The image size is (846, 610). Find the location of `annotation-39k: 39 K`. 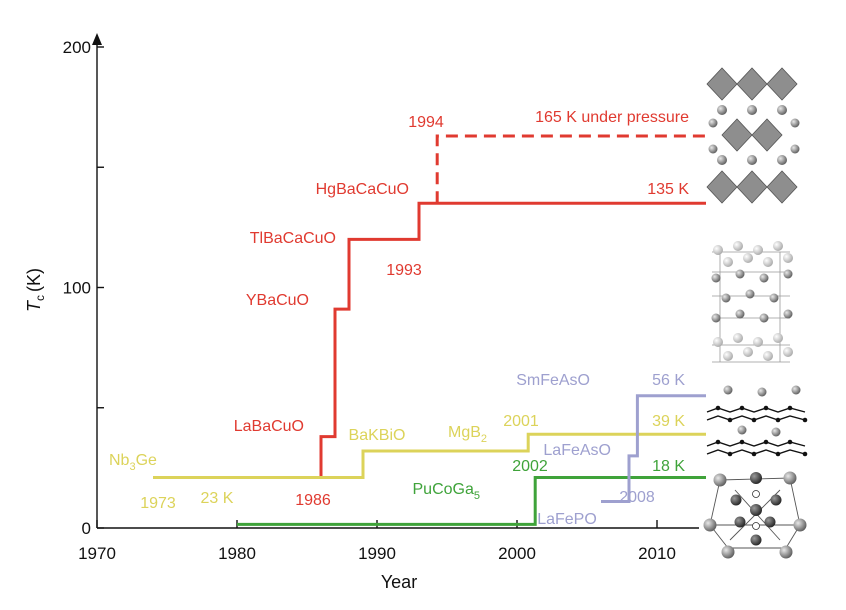

annotation-39k: 39 K is located at coordinates (668, 421).